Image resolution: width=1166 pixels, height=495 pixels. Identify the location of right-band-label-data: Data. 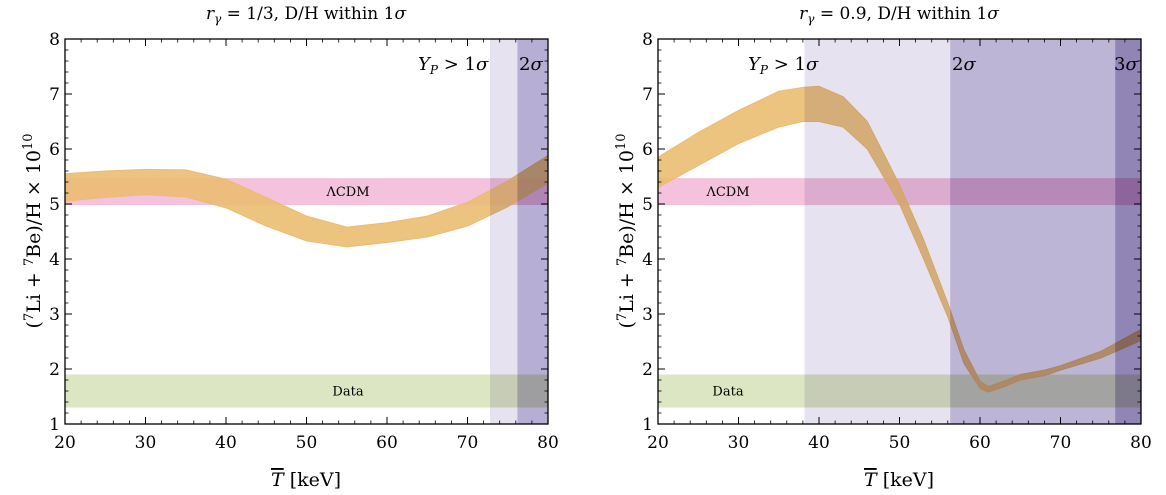
(727, 392).